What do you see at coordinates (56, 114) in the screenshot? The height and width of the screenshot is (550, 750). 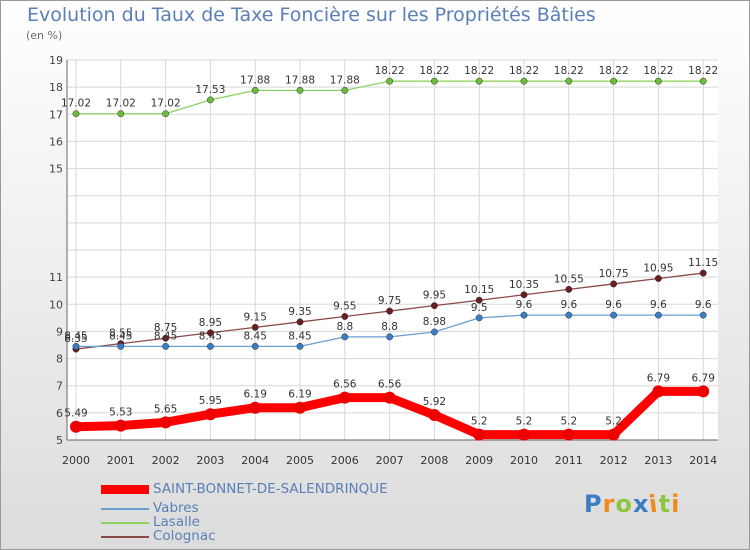 I see `y-tick-label: 17` at bounding box center [56, 114].